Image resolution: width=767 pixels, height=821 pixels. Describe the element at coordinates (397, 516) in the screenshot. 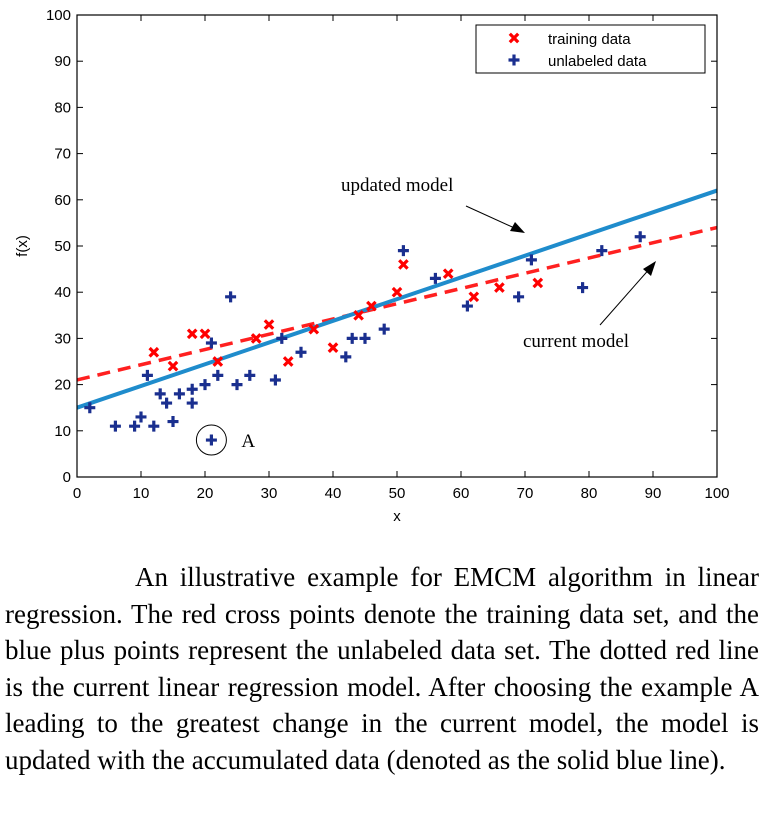

I see `x-axis-label: x` at that location.